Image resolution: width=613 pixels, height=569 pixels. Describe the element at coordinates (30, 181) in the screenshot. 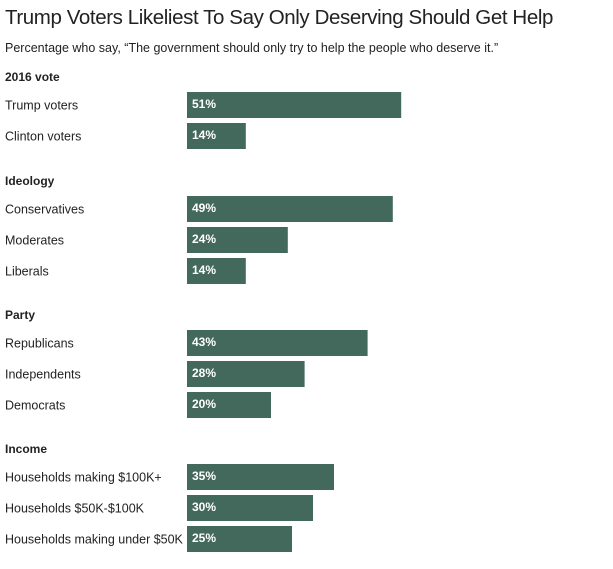

I see `group-label: Ideology` at that location.